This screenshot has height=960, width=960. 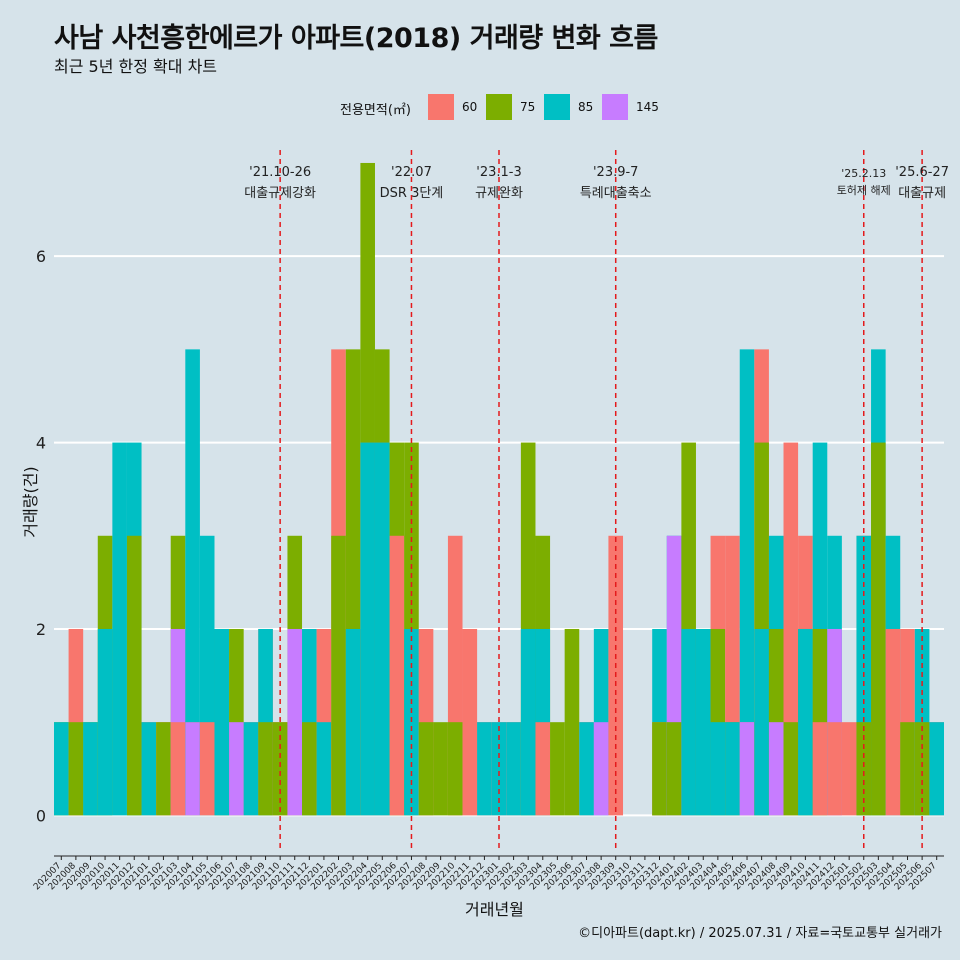 I want to click on event-label-3: 특례대출축소, so click(x=616, y=193).